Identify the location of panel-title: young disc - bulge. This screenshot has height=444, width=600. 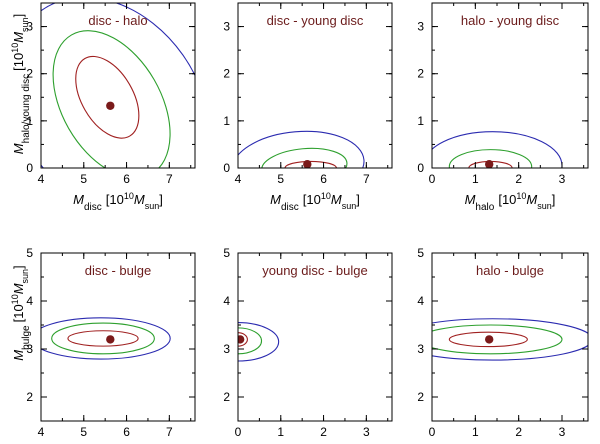
(315, 270).